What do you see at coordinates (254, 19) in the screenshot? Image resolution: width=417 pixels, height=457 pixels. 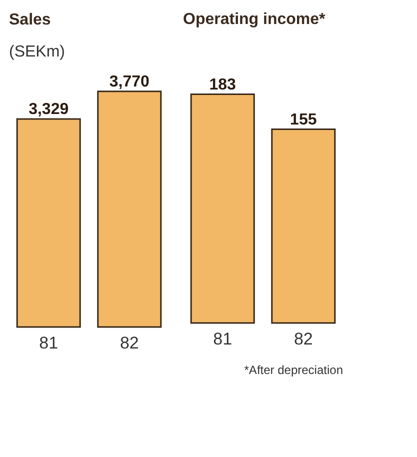 I see `chart-title: Operating income*` at bounding box center [254, 19].